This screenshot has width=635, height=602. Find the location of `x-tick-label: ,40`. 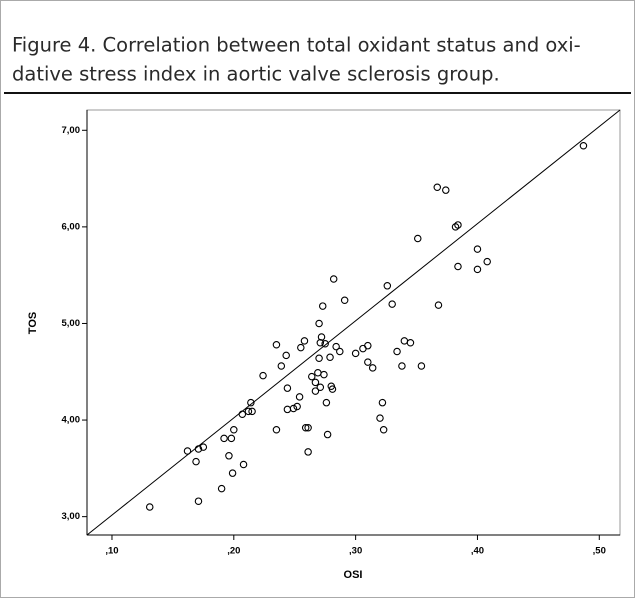

x-tick-label: ,40 is located at coordinates (477, 551).